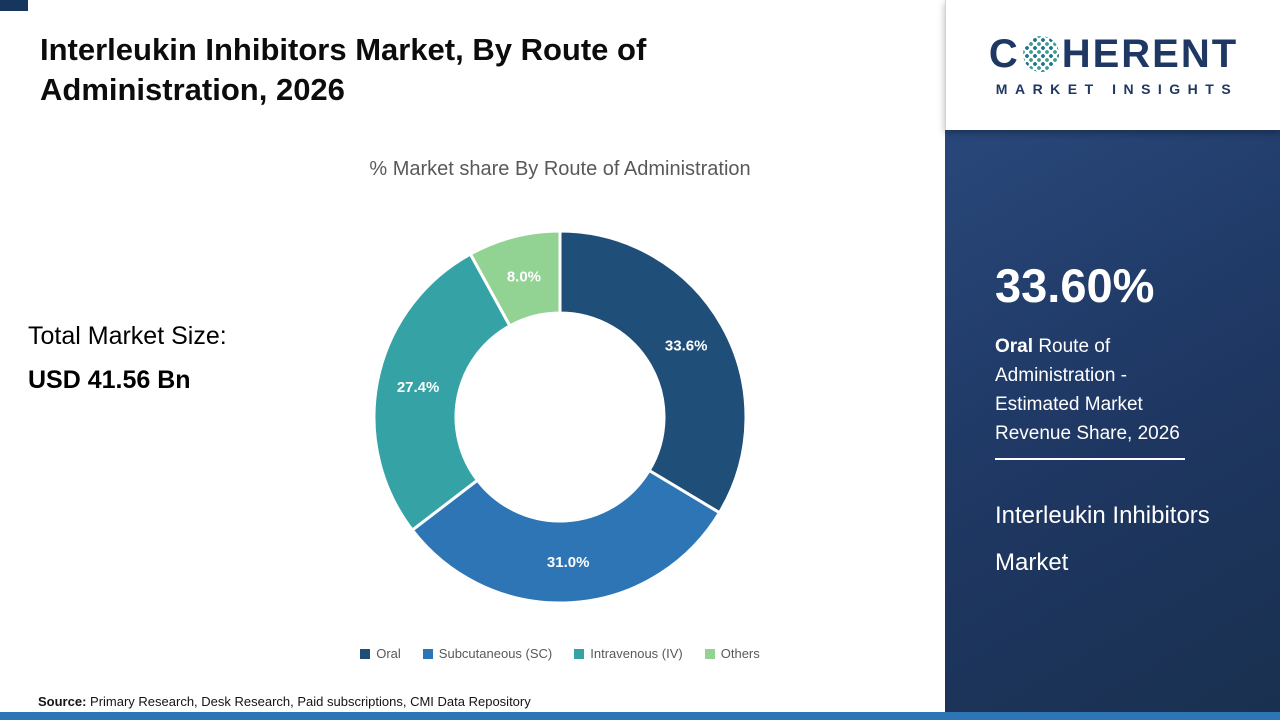 The width and height of the screenshot is (1280, 720). I want to click on stat-description-bold: Oral, so click(1014, 346).